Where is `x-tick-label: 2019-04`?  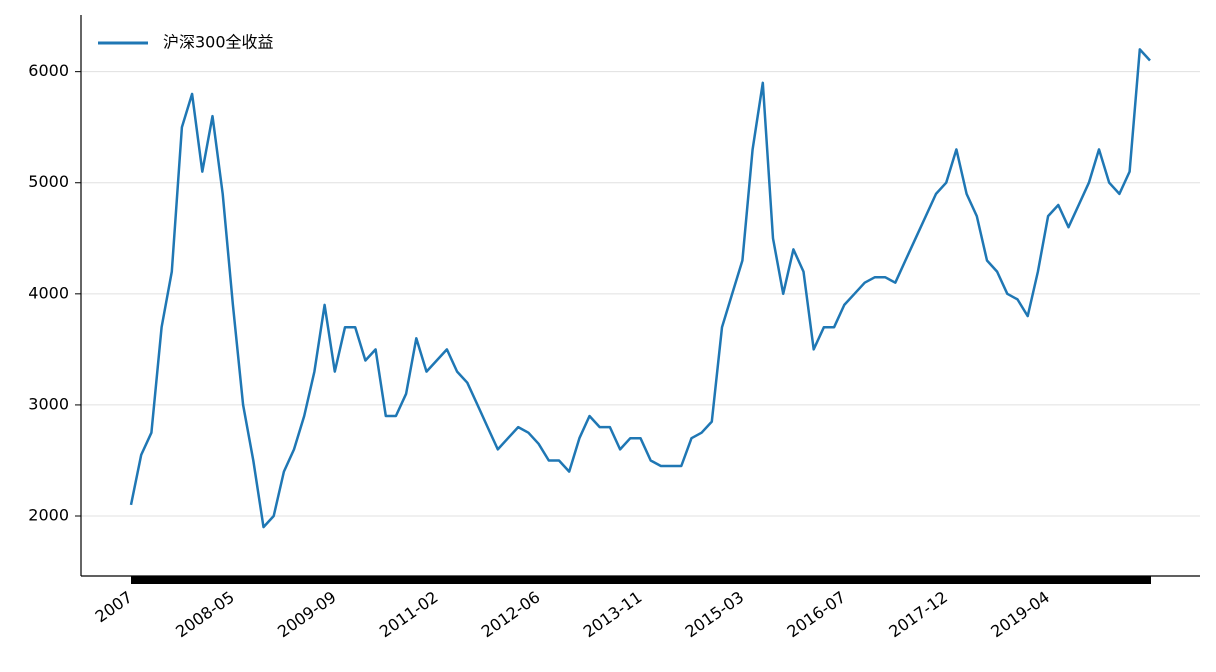 x-tick-label: 2019-04 is located at coordinates (1020, 614).